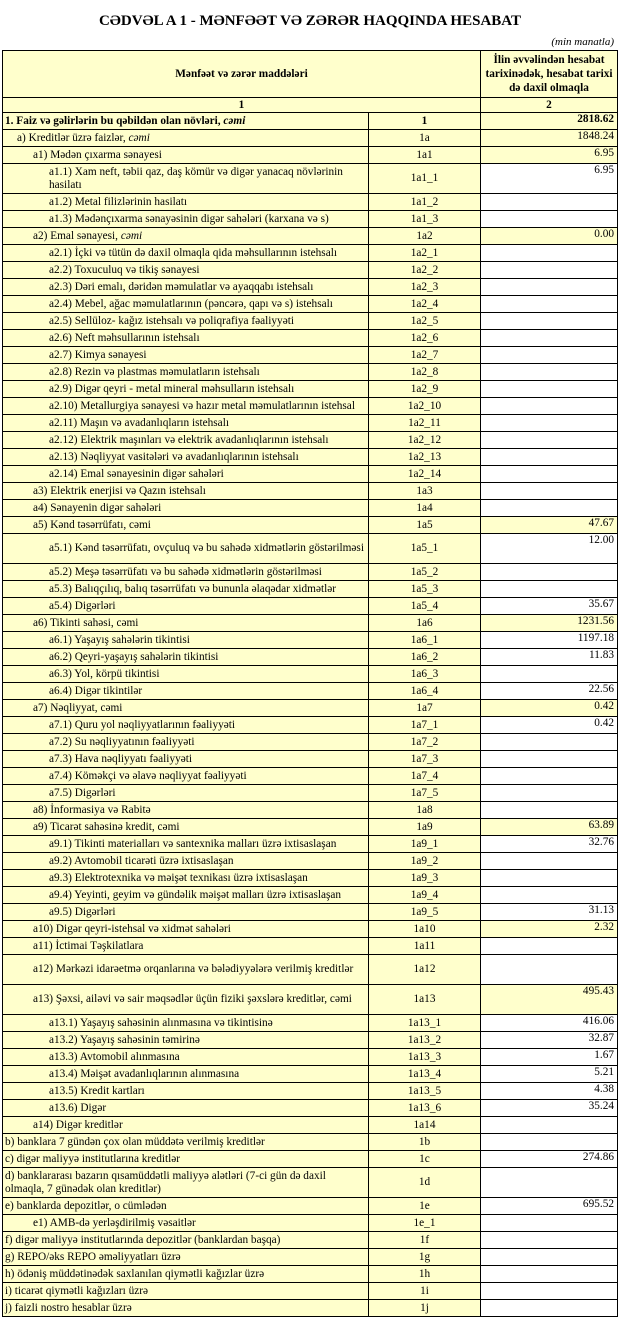 This screenshot has height=1317, width=620. Describe the element at coordinates (424, 287) in the screenshot. I see `code-cell: 1a2_3` at that location.